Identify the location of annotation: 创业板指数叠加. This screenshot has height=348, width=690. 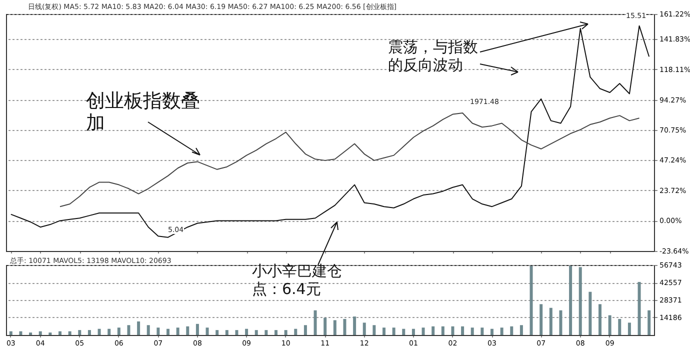
(143, 112).